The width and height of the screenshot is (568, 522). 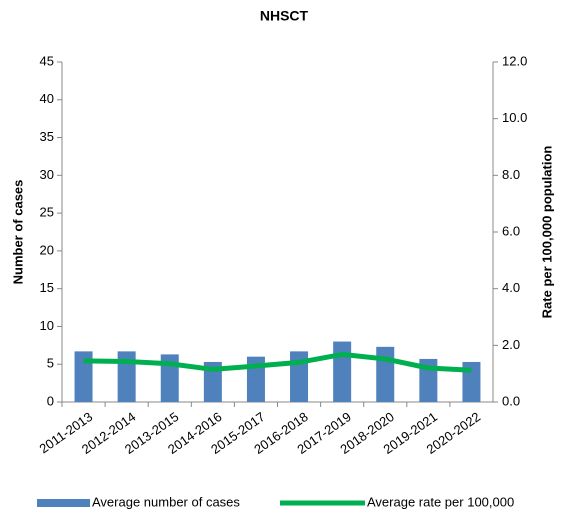 I want to click on y-tick-label: 30, so click(x=47, y=174).